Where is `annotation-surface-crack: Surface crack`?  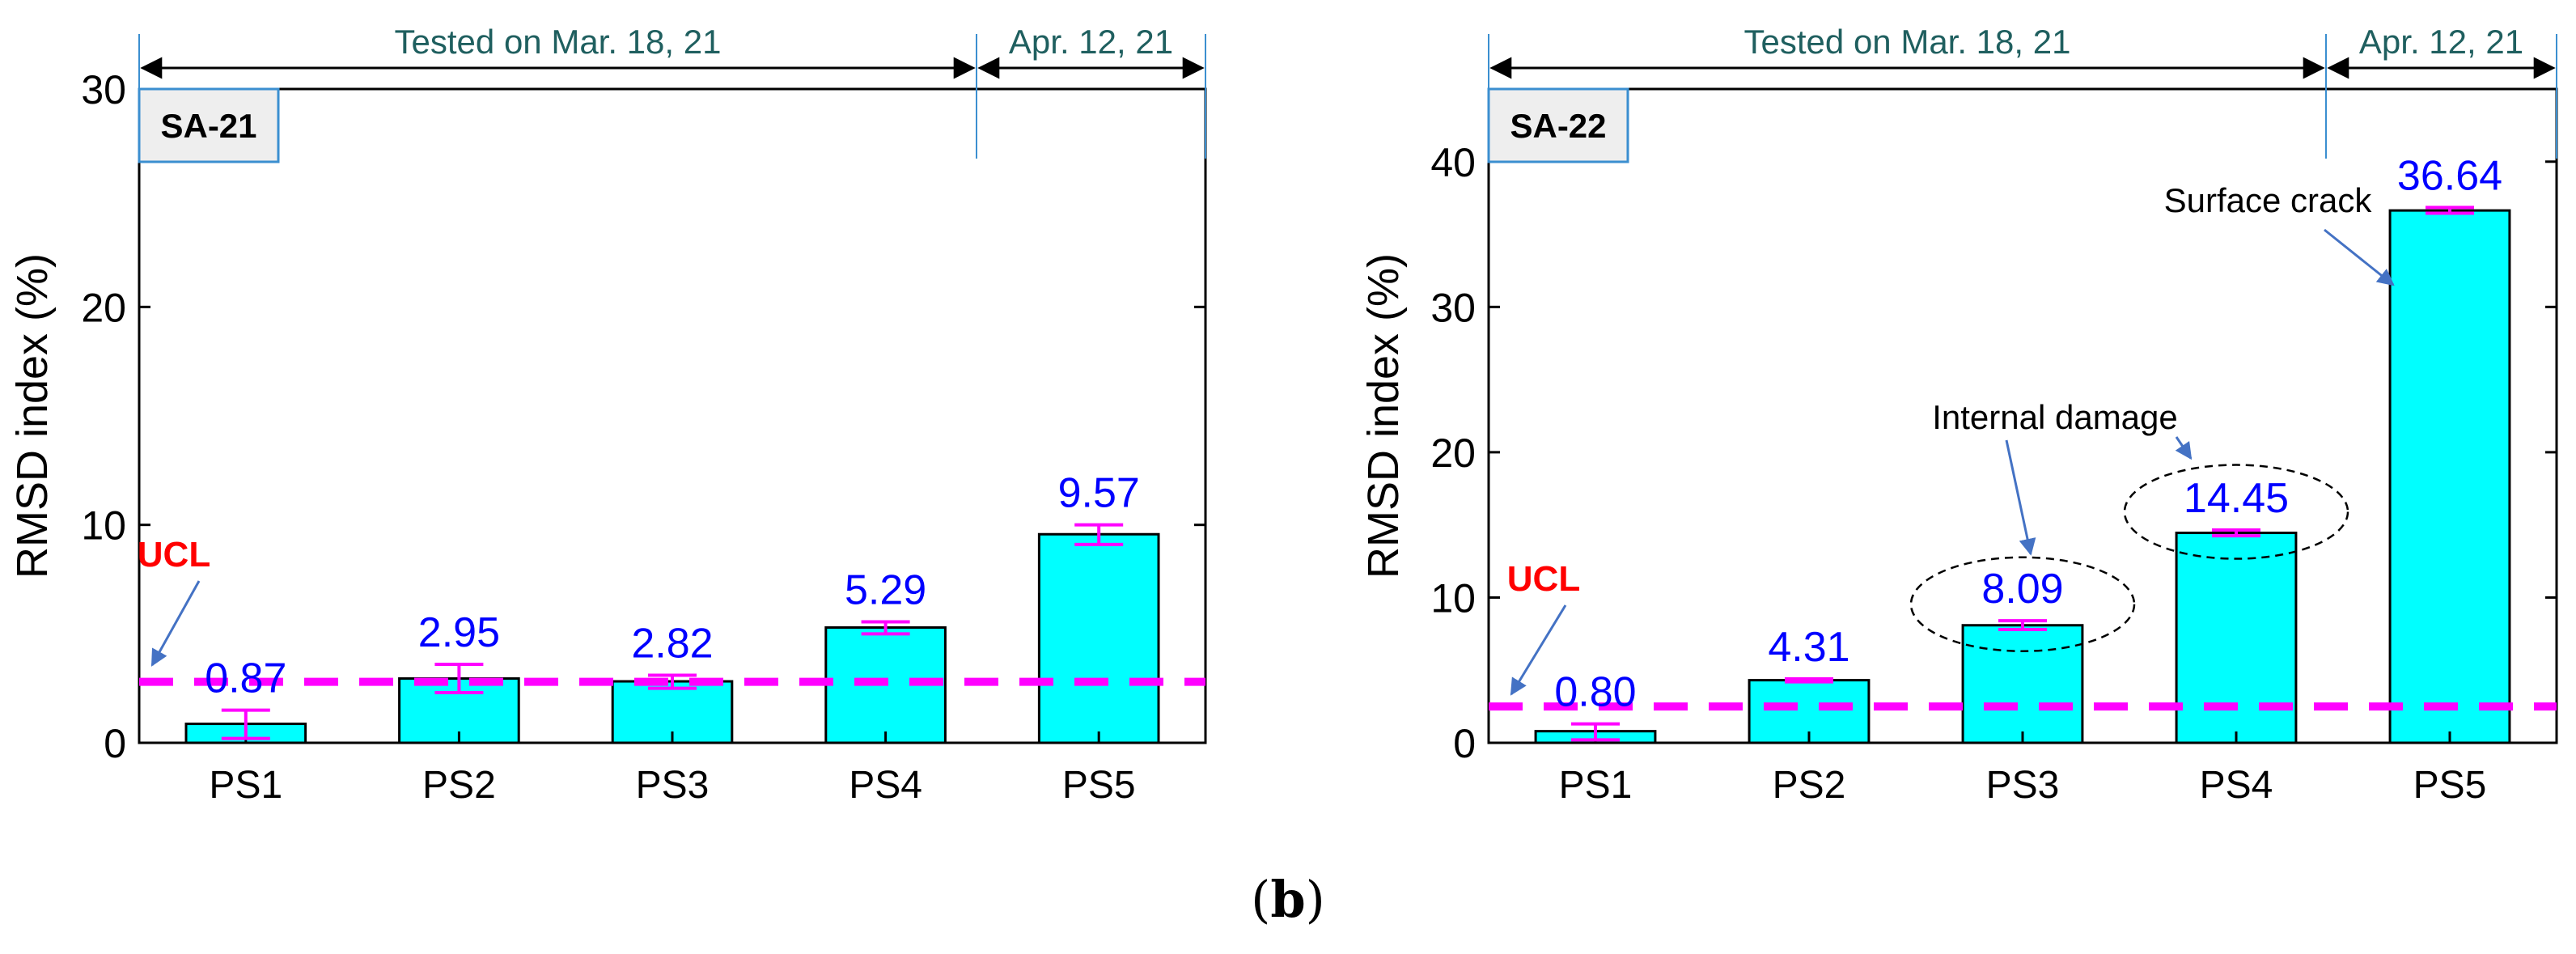
annotation-surface-crack: Surface crack is located at coordinates (2268, 200).